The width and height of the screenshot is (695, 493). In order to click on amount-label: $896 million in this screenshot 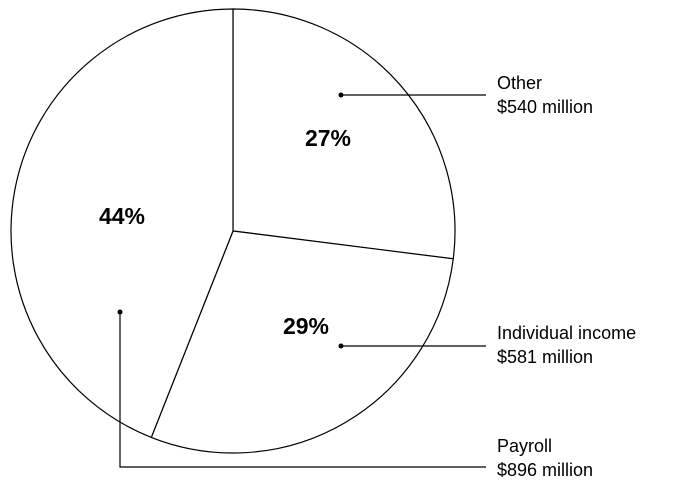, I will do `click(545, 470)`.